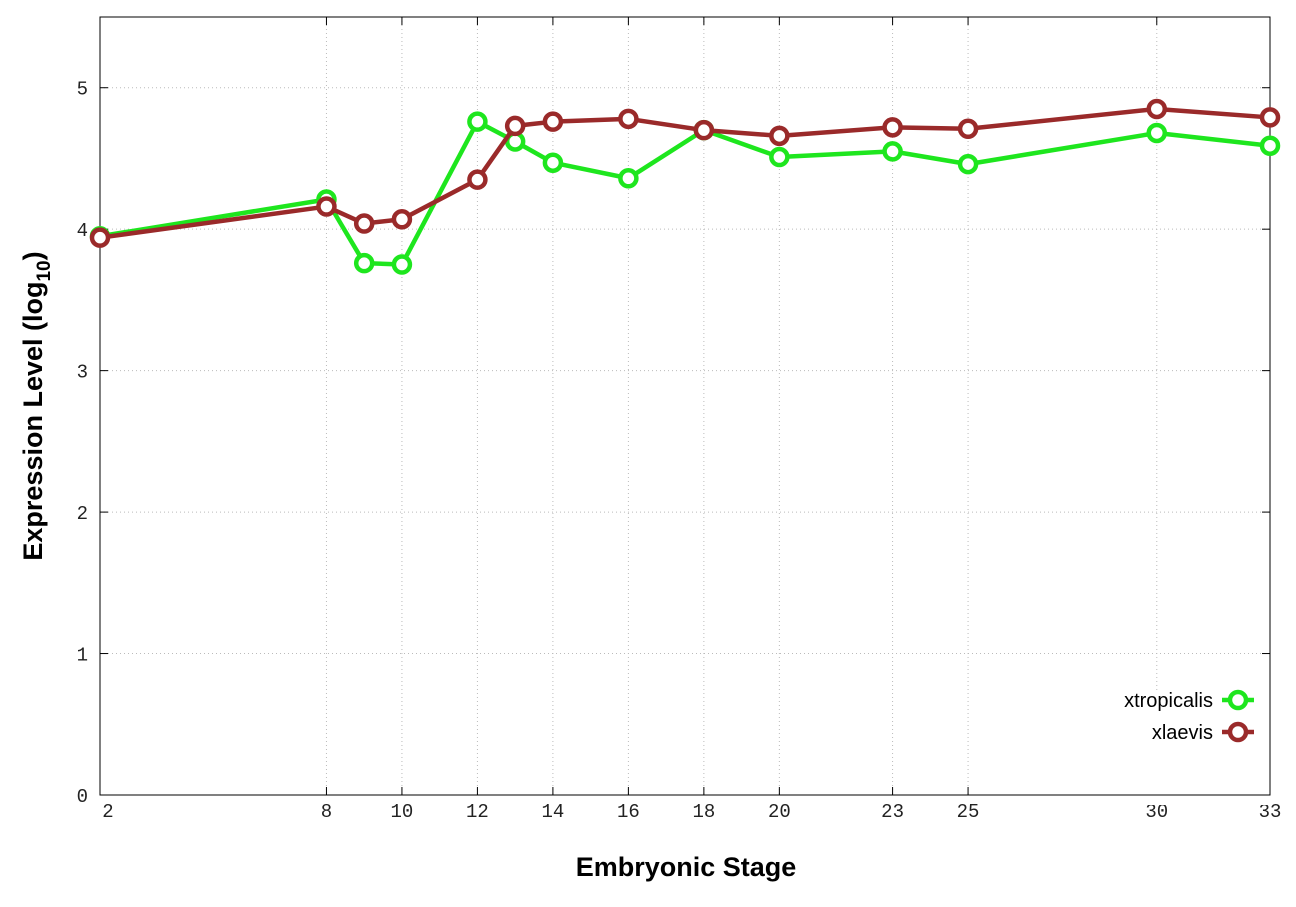 This screenshot has width=1296, height=907. I want to click on x-tick-label: 30, so click(1156, 812).